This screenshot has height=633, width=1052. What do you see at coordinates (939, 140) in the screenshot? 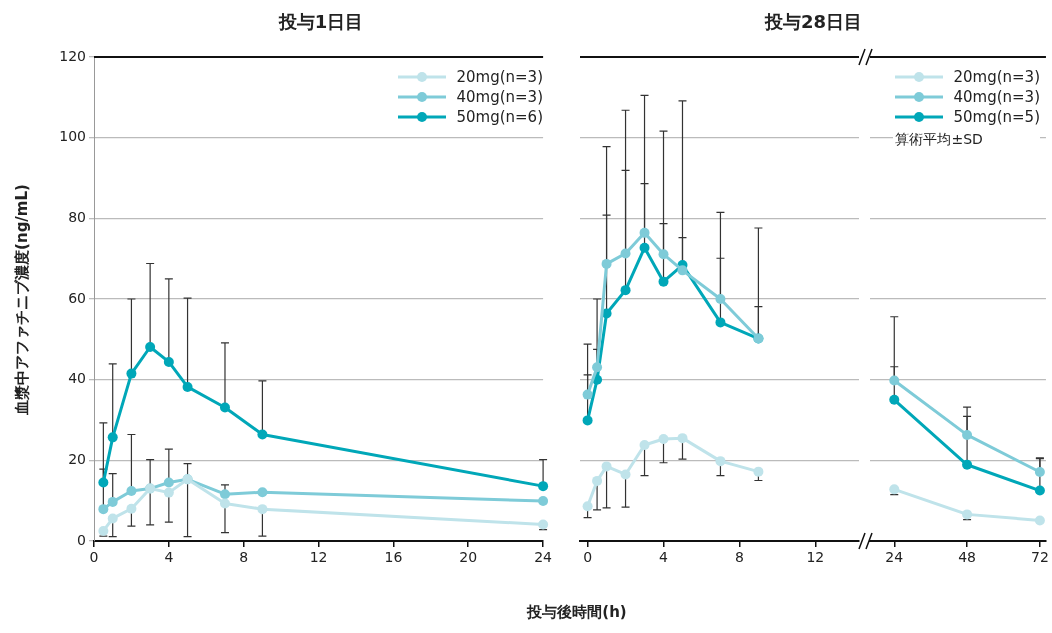
I see `annotation: 算術平均±SD` at bounding box center [939, 140].